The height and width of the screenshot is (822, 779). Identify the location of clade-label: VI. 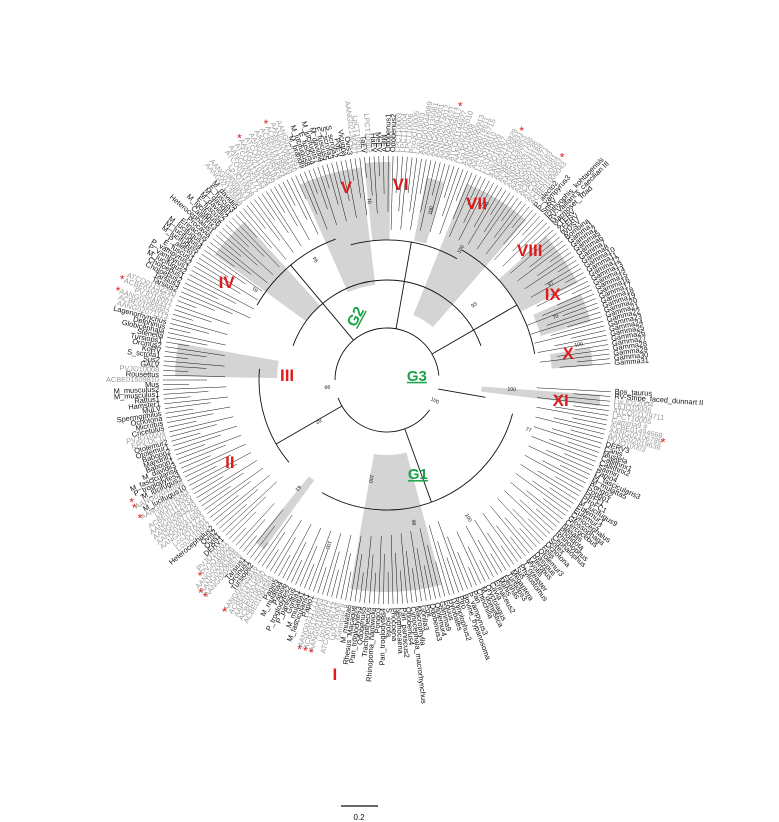
(401, 184).